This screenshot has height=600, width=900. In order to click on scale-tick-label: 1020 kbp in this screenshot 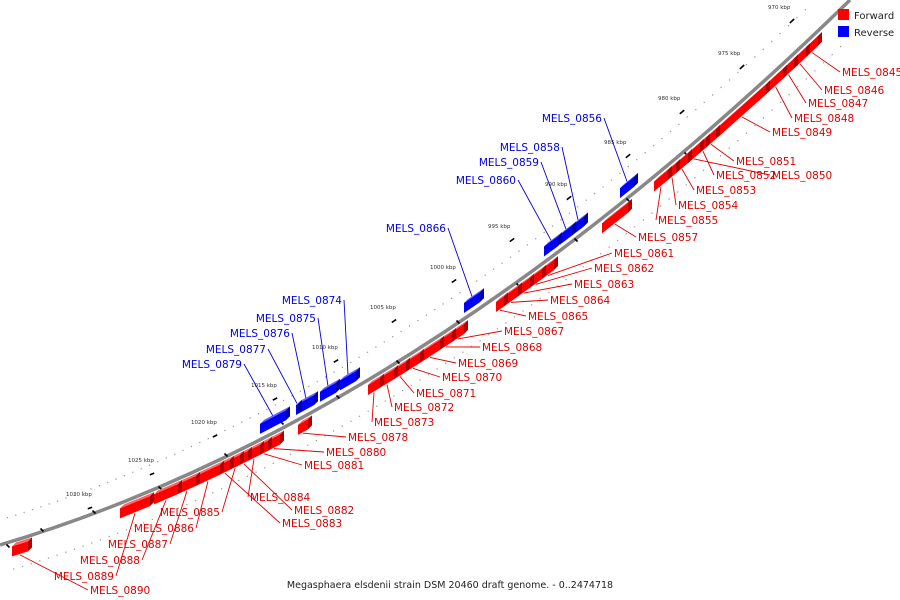, I will do `click(204, 423)`.